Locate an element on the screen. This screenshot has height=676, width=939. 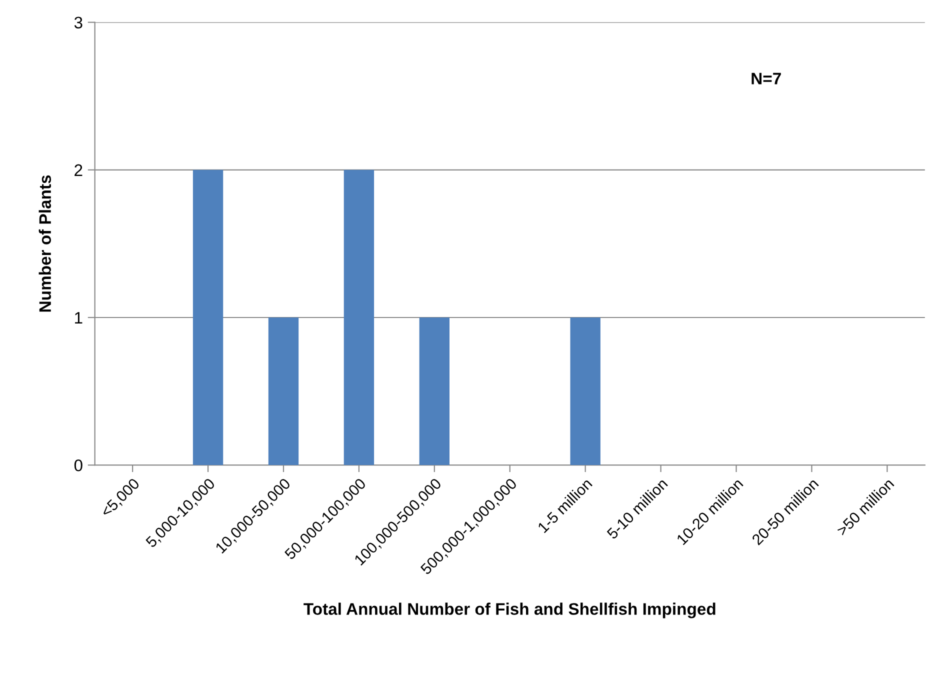
x-axis-title: Total Annual Number of Fish and Shellfish Impinged is located at coordinates (510, 610).